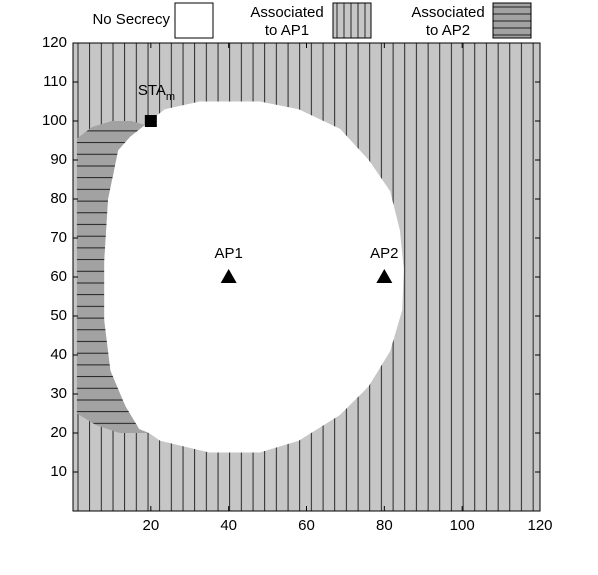 This screenshot has height=575, width=598. I want to click on point-label: STAm, so click(156, 92).